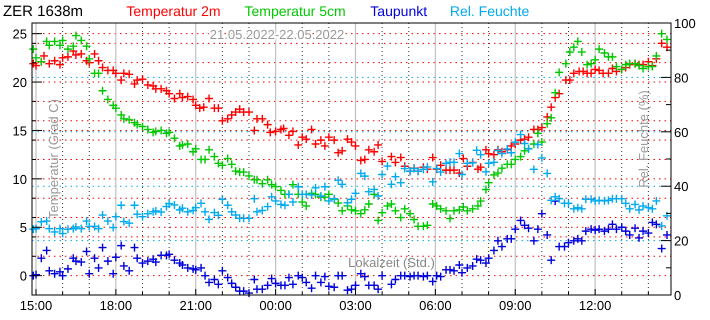 The height and width of the screenshot is (320, 710). What do you see at coordinates (435, 305) in the screenshot?
I see `x-tick-label: 06:00` at bounding box center [435, 305].